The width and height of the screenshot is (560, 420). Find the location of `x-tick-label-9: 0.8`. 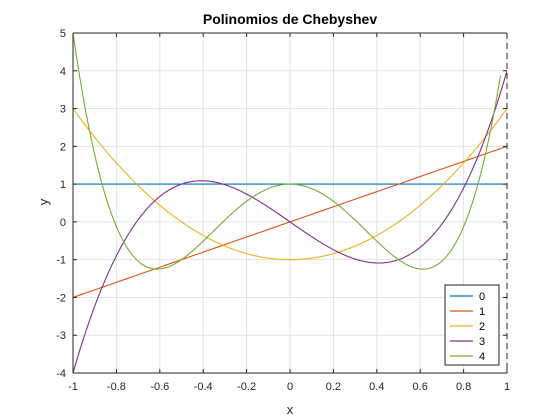

x-tick-label-9: 0.8 is located at coordinates (463, 387).